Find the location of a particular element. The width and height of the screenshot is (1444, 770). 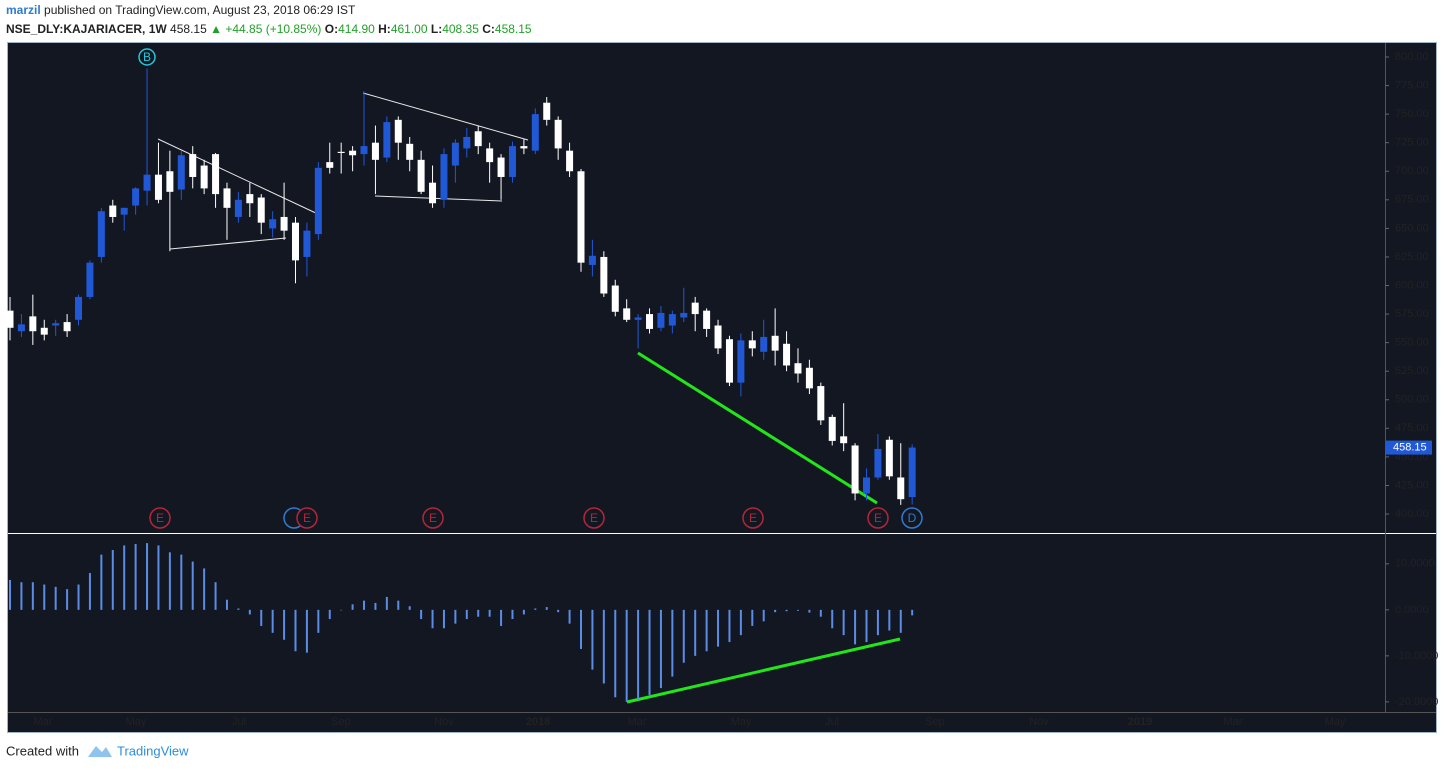

trend-line is located at coordinates (228, 243).